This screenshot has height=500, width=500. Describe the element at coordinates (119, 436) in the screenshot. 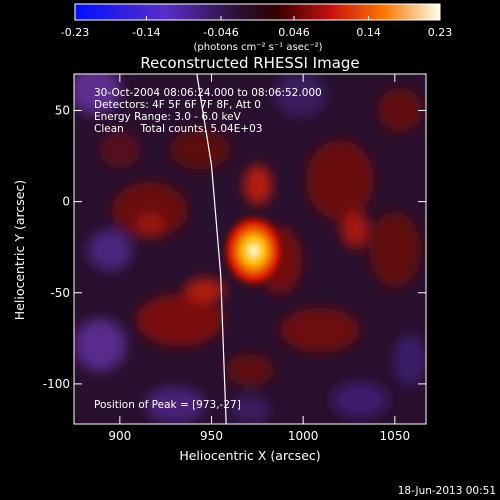

I see `x-tick-label: 900` at that location.